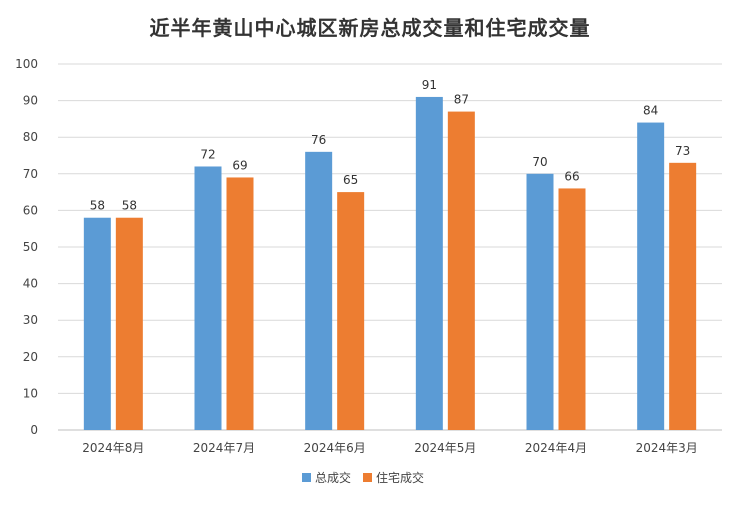 This screenshot has height=505, width=740. I want to click on data-label: 84, so click(650, 111).